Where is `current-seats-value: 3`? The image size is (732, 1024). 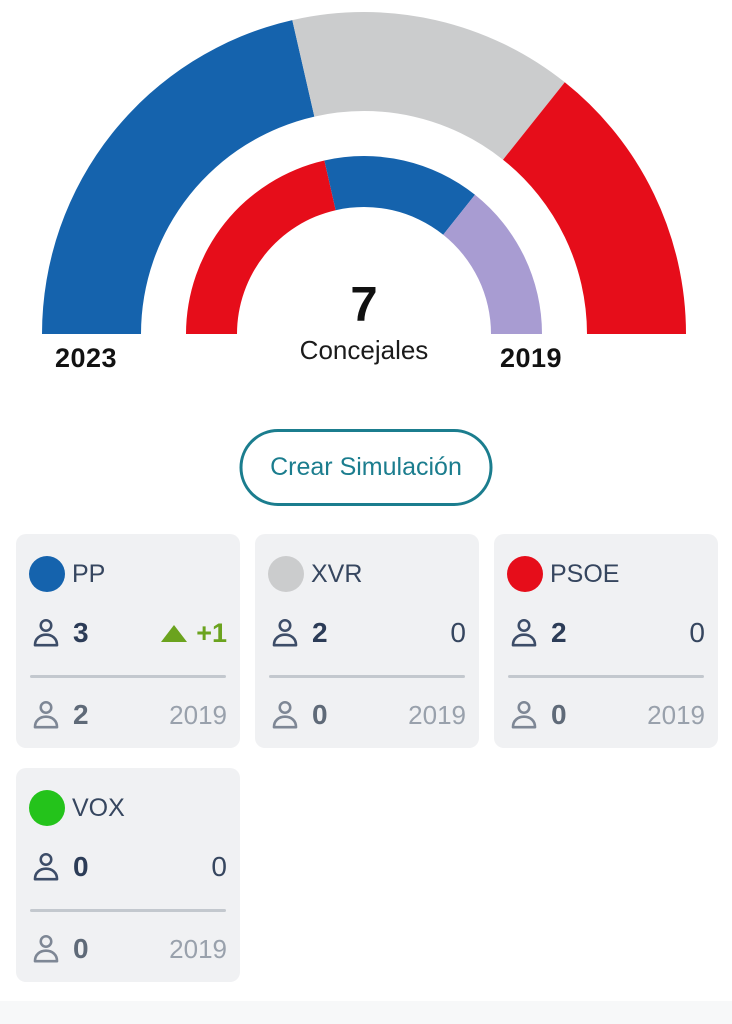
current-seats-value: 3 is located at coordinates (81, 632).